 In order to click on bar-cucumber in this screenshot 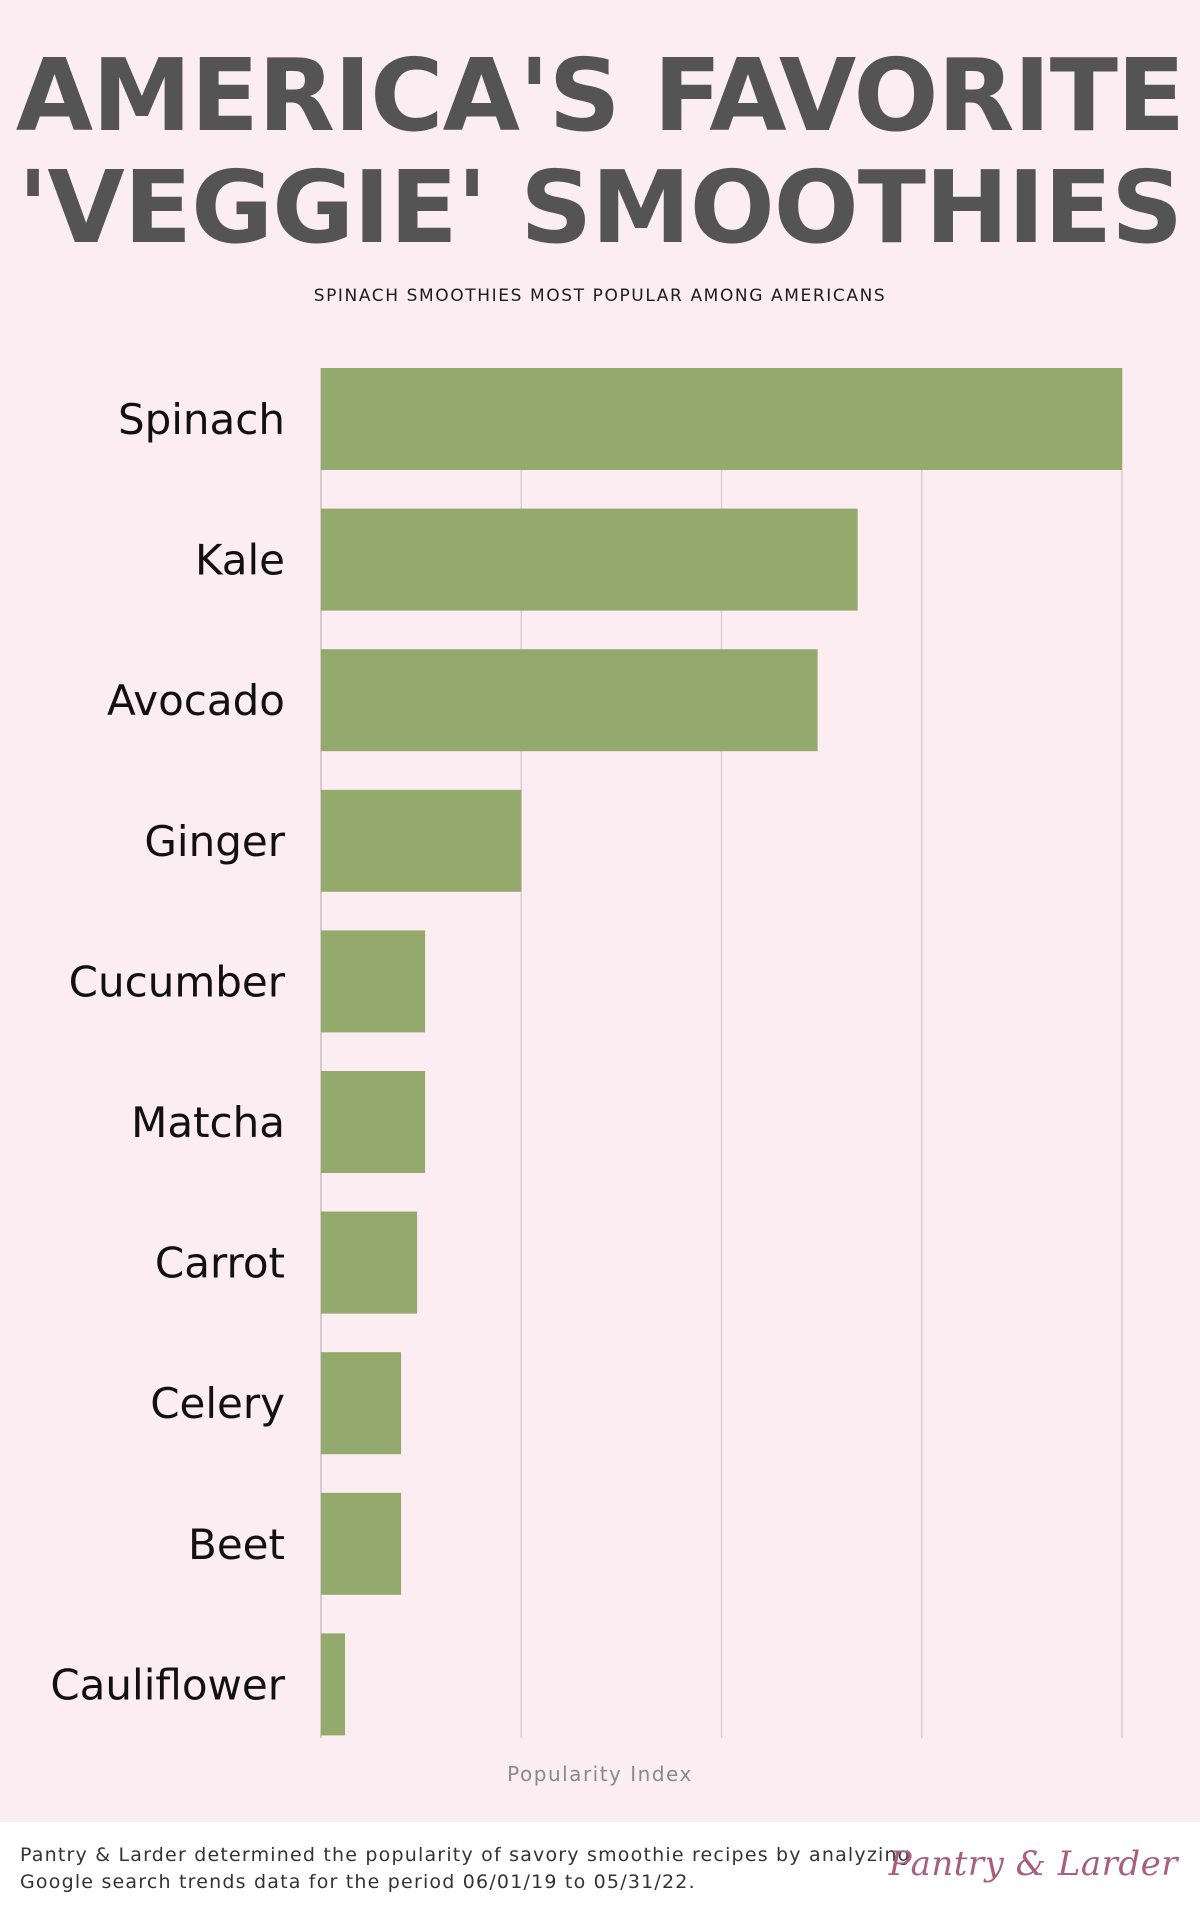, I will do `click(373, 981)`.